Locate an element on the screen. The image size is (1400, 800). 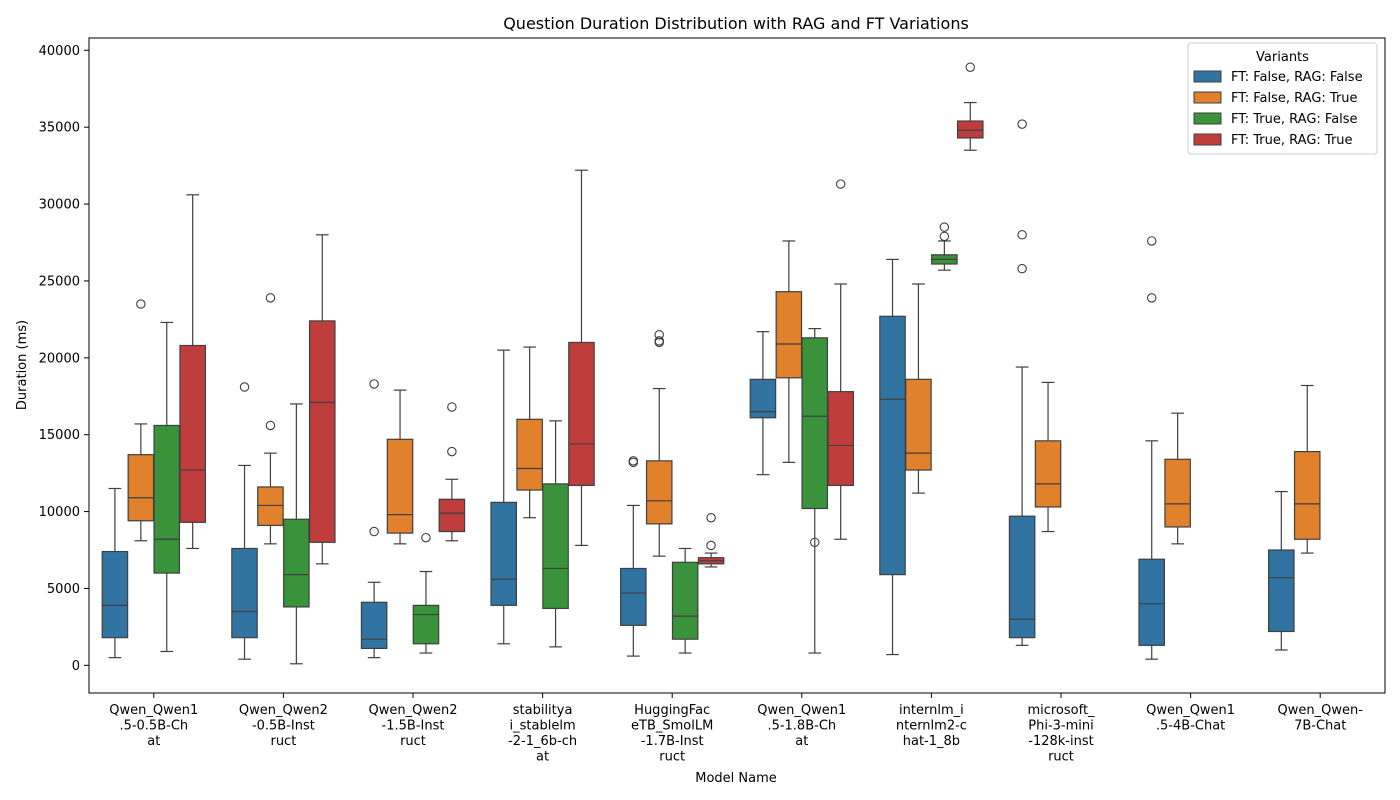
y-tick-label: 25000 is located at coordinates (59, 281).